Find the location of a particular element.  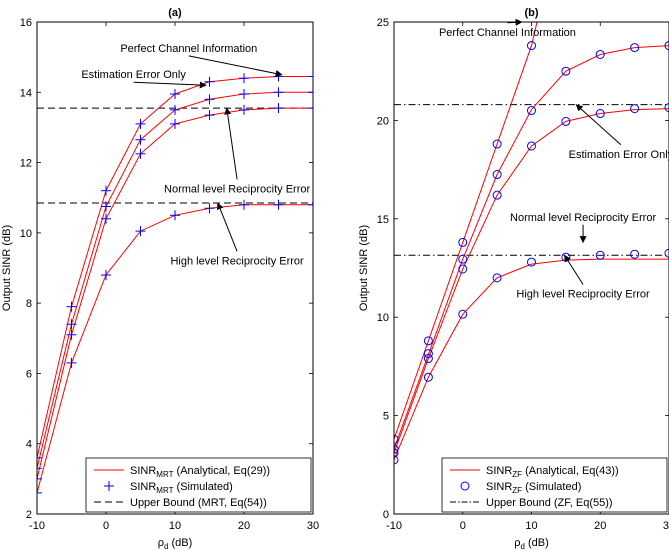

y-tick-label: 25 is located at coordinates (383, 23).